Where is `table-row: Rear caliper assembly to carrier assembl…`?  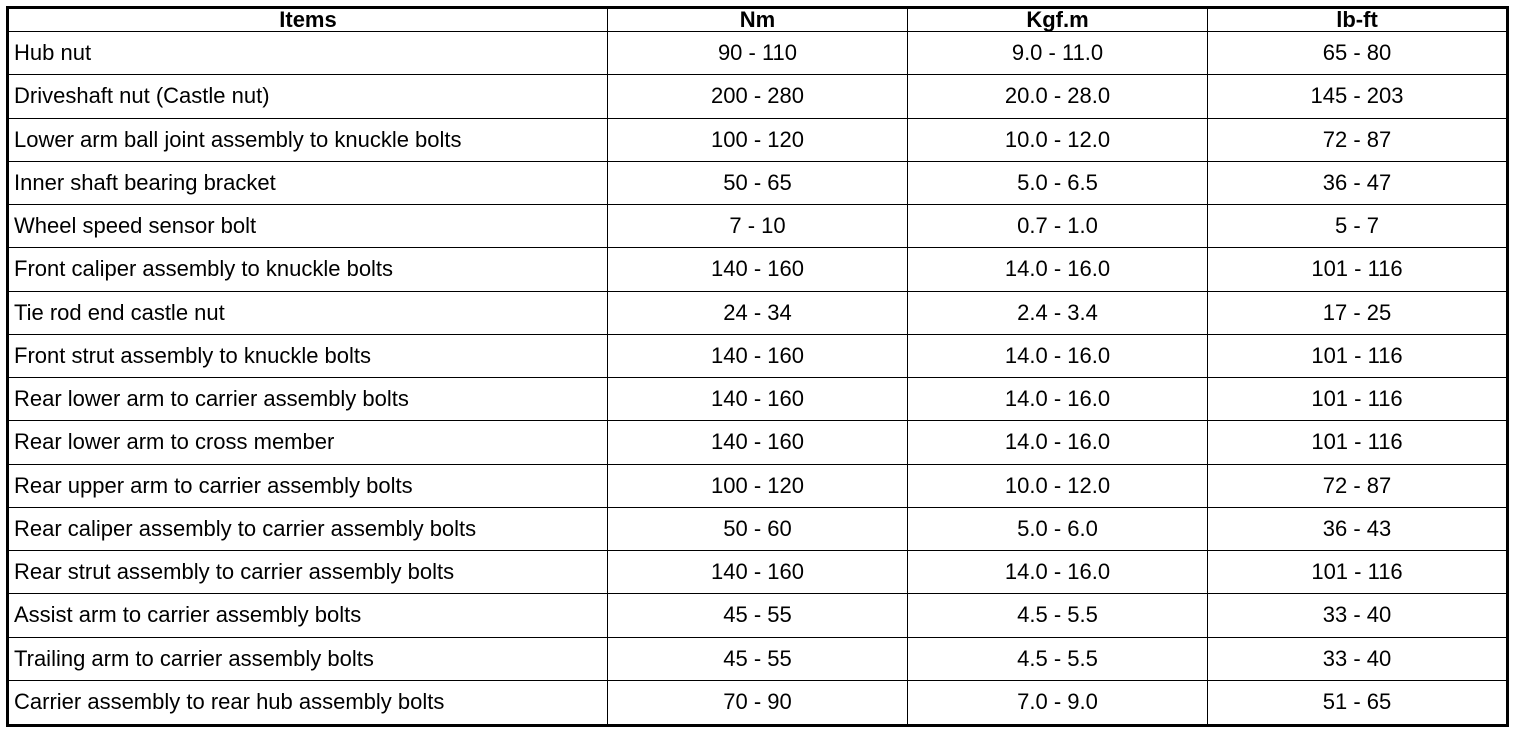 table-row: Rear caliper assembly to carrier assembl… is located at coordinates (757, 529).